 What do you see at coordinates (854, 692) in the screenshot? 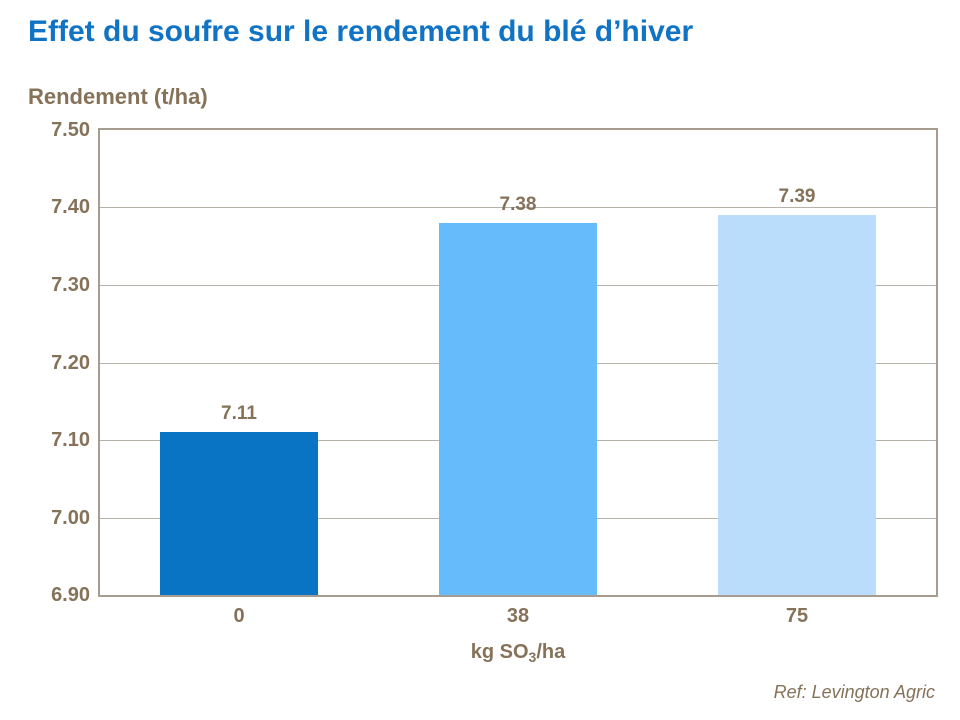
I see `source-reference: Ref: Levington Agric` at bounding box center [854, 692].